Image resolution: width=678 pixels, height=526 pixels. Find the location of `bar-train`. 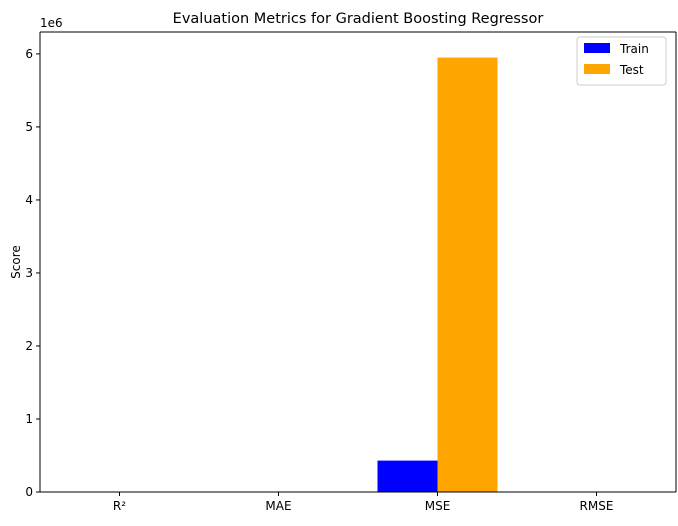

bar-train is located at coordinates (407, 476).